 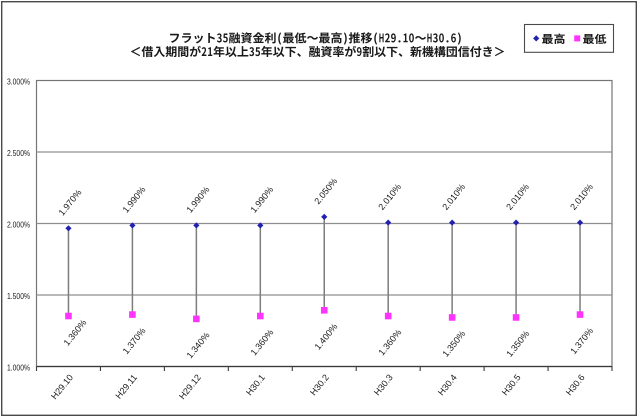 What do you see at coordinates (18, 225) in the screenshot?
I see `svg-text: 2.000%` at bounding box center [18, 225].